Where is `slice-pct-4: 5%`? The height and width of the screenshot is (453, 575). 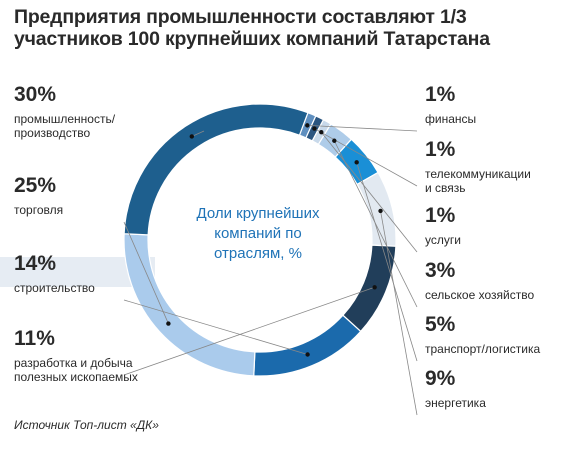 slice-pct-4: 5% is located at coordinates (440, 324).